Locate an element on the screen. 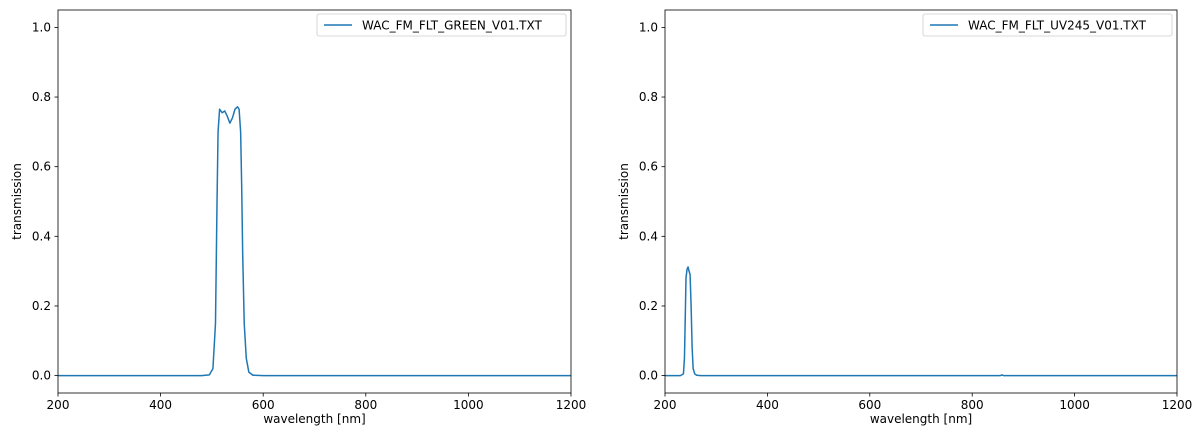 The image size is (1204, 437). legend: WAC_FM_FLT_UV245_V01.TXT is located at coordinates (1047, 25).